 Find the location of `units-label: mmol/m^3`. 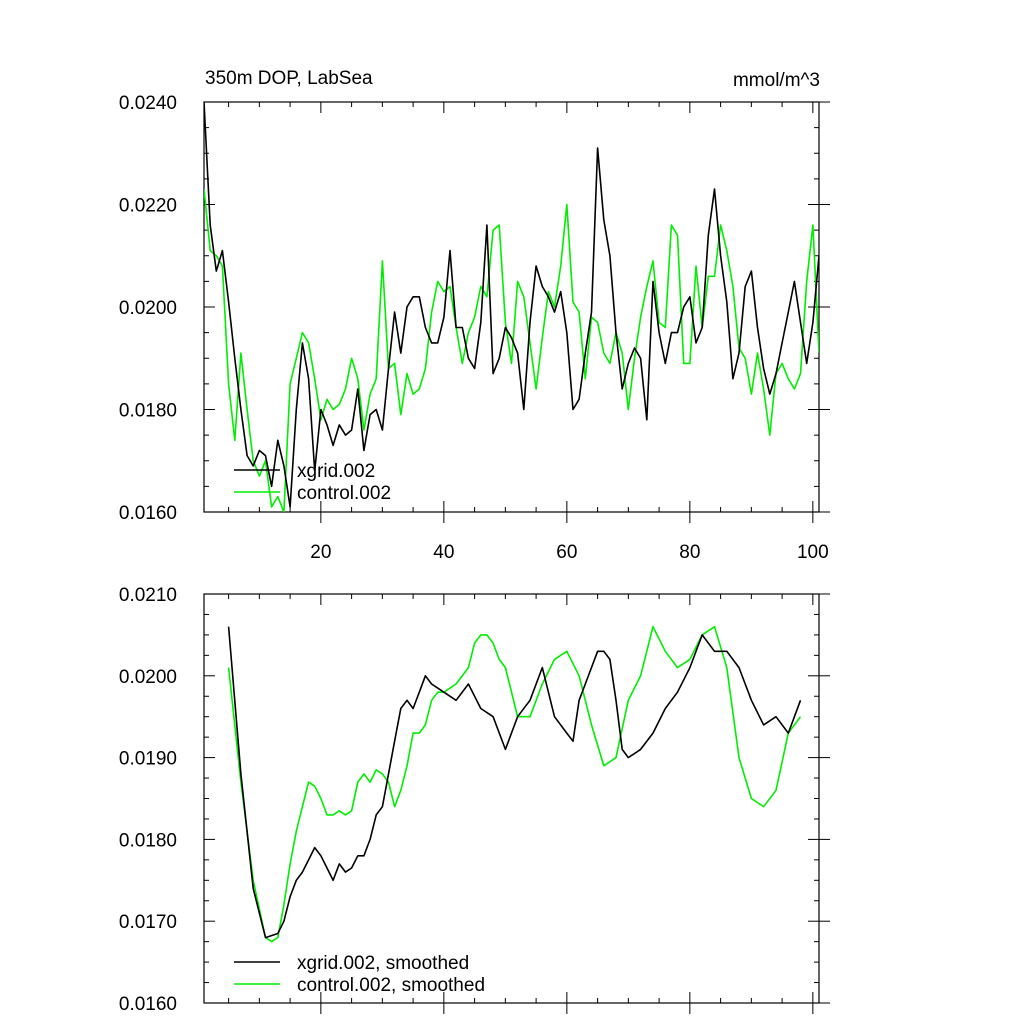

units-label: mmol/m^3 is located at coordinates (776, 80).